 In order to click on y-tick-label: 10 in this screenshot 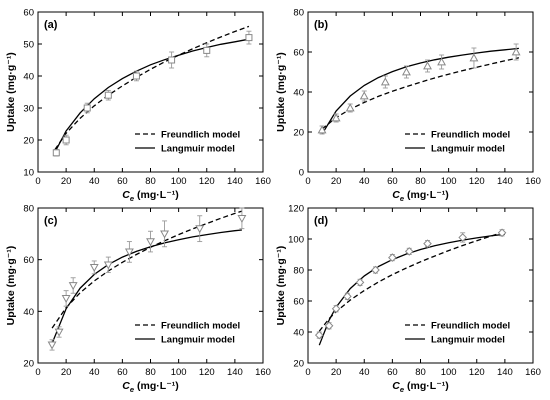, I will do `click(28, 173)`.